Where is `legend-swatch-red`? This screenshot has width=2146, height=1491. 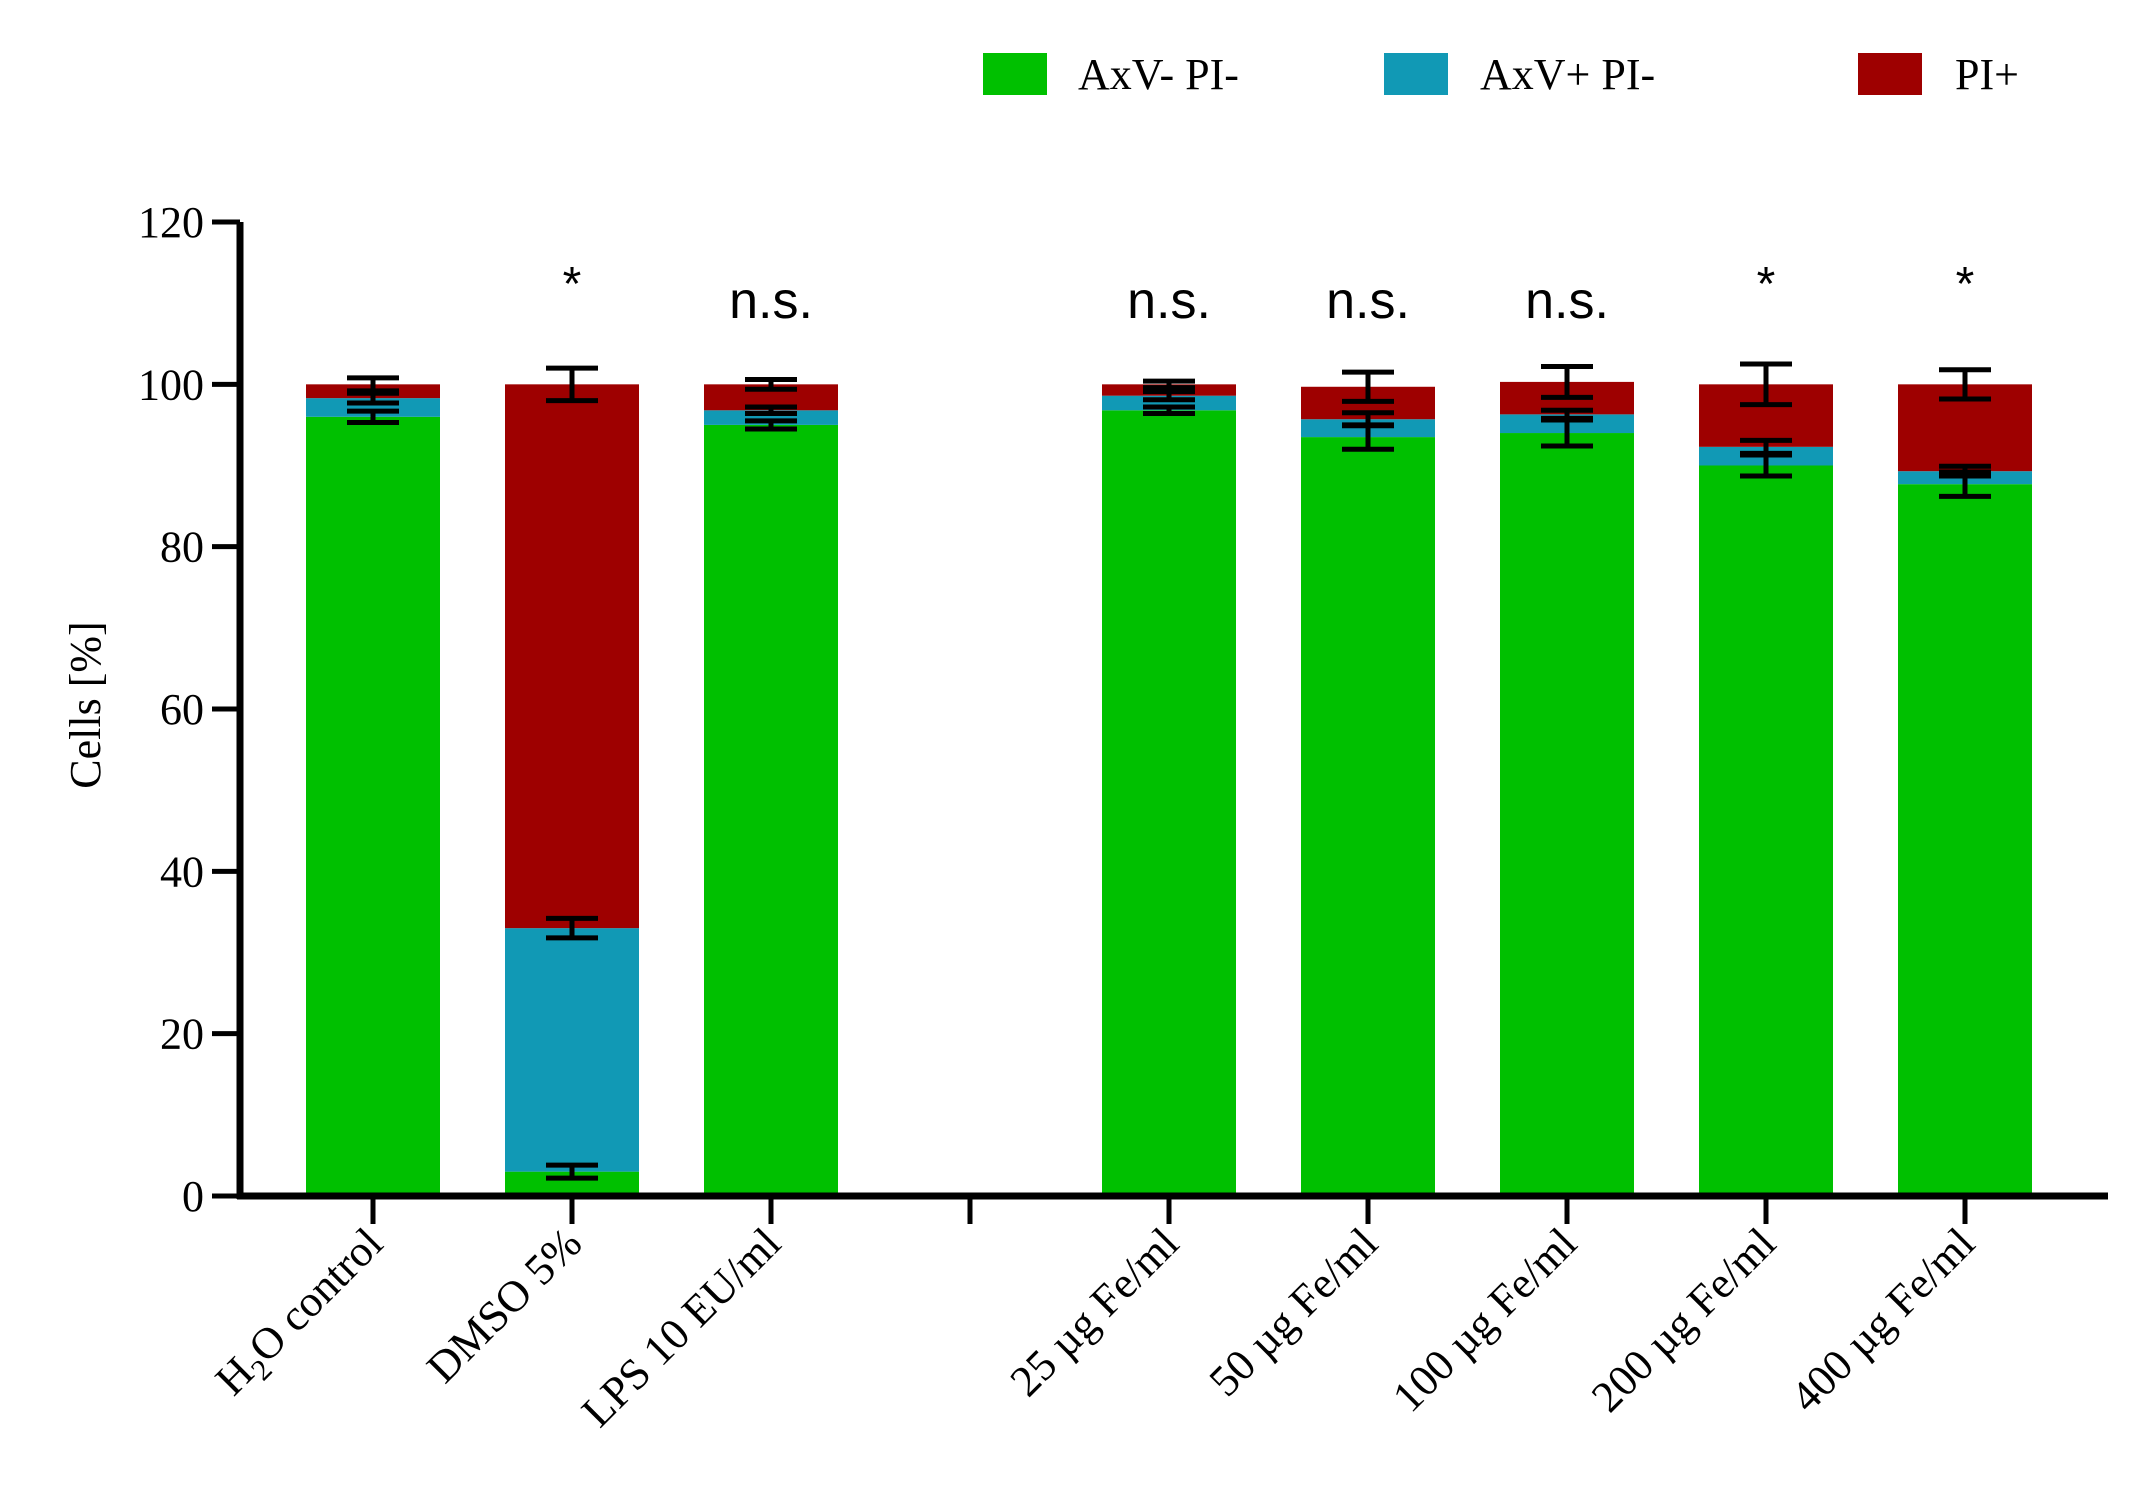
legend-swatch-red is located at coordinates (1890, 74).